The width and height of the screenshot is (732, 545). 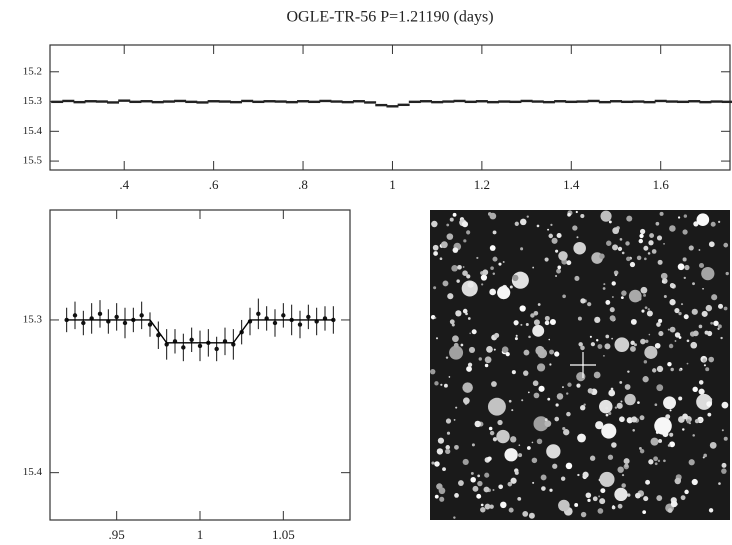 What do you see at coordinates (117, 534) in the screenshot?
I see `x-tick-label: .95` at bounding box center [117, 534].